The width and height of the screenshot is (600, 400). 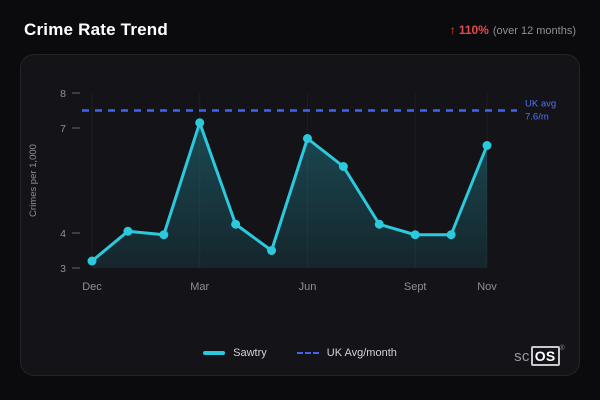 What do you see at coordinates (487, 287) in the screenshot?
I see `x-tick-label: Nov` at bounding box center [487, 287].